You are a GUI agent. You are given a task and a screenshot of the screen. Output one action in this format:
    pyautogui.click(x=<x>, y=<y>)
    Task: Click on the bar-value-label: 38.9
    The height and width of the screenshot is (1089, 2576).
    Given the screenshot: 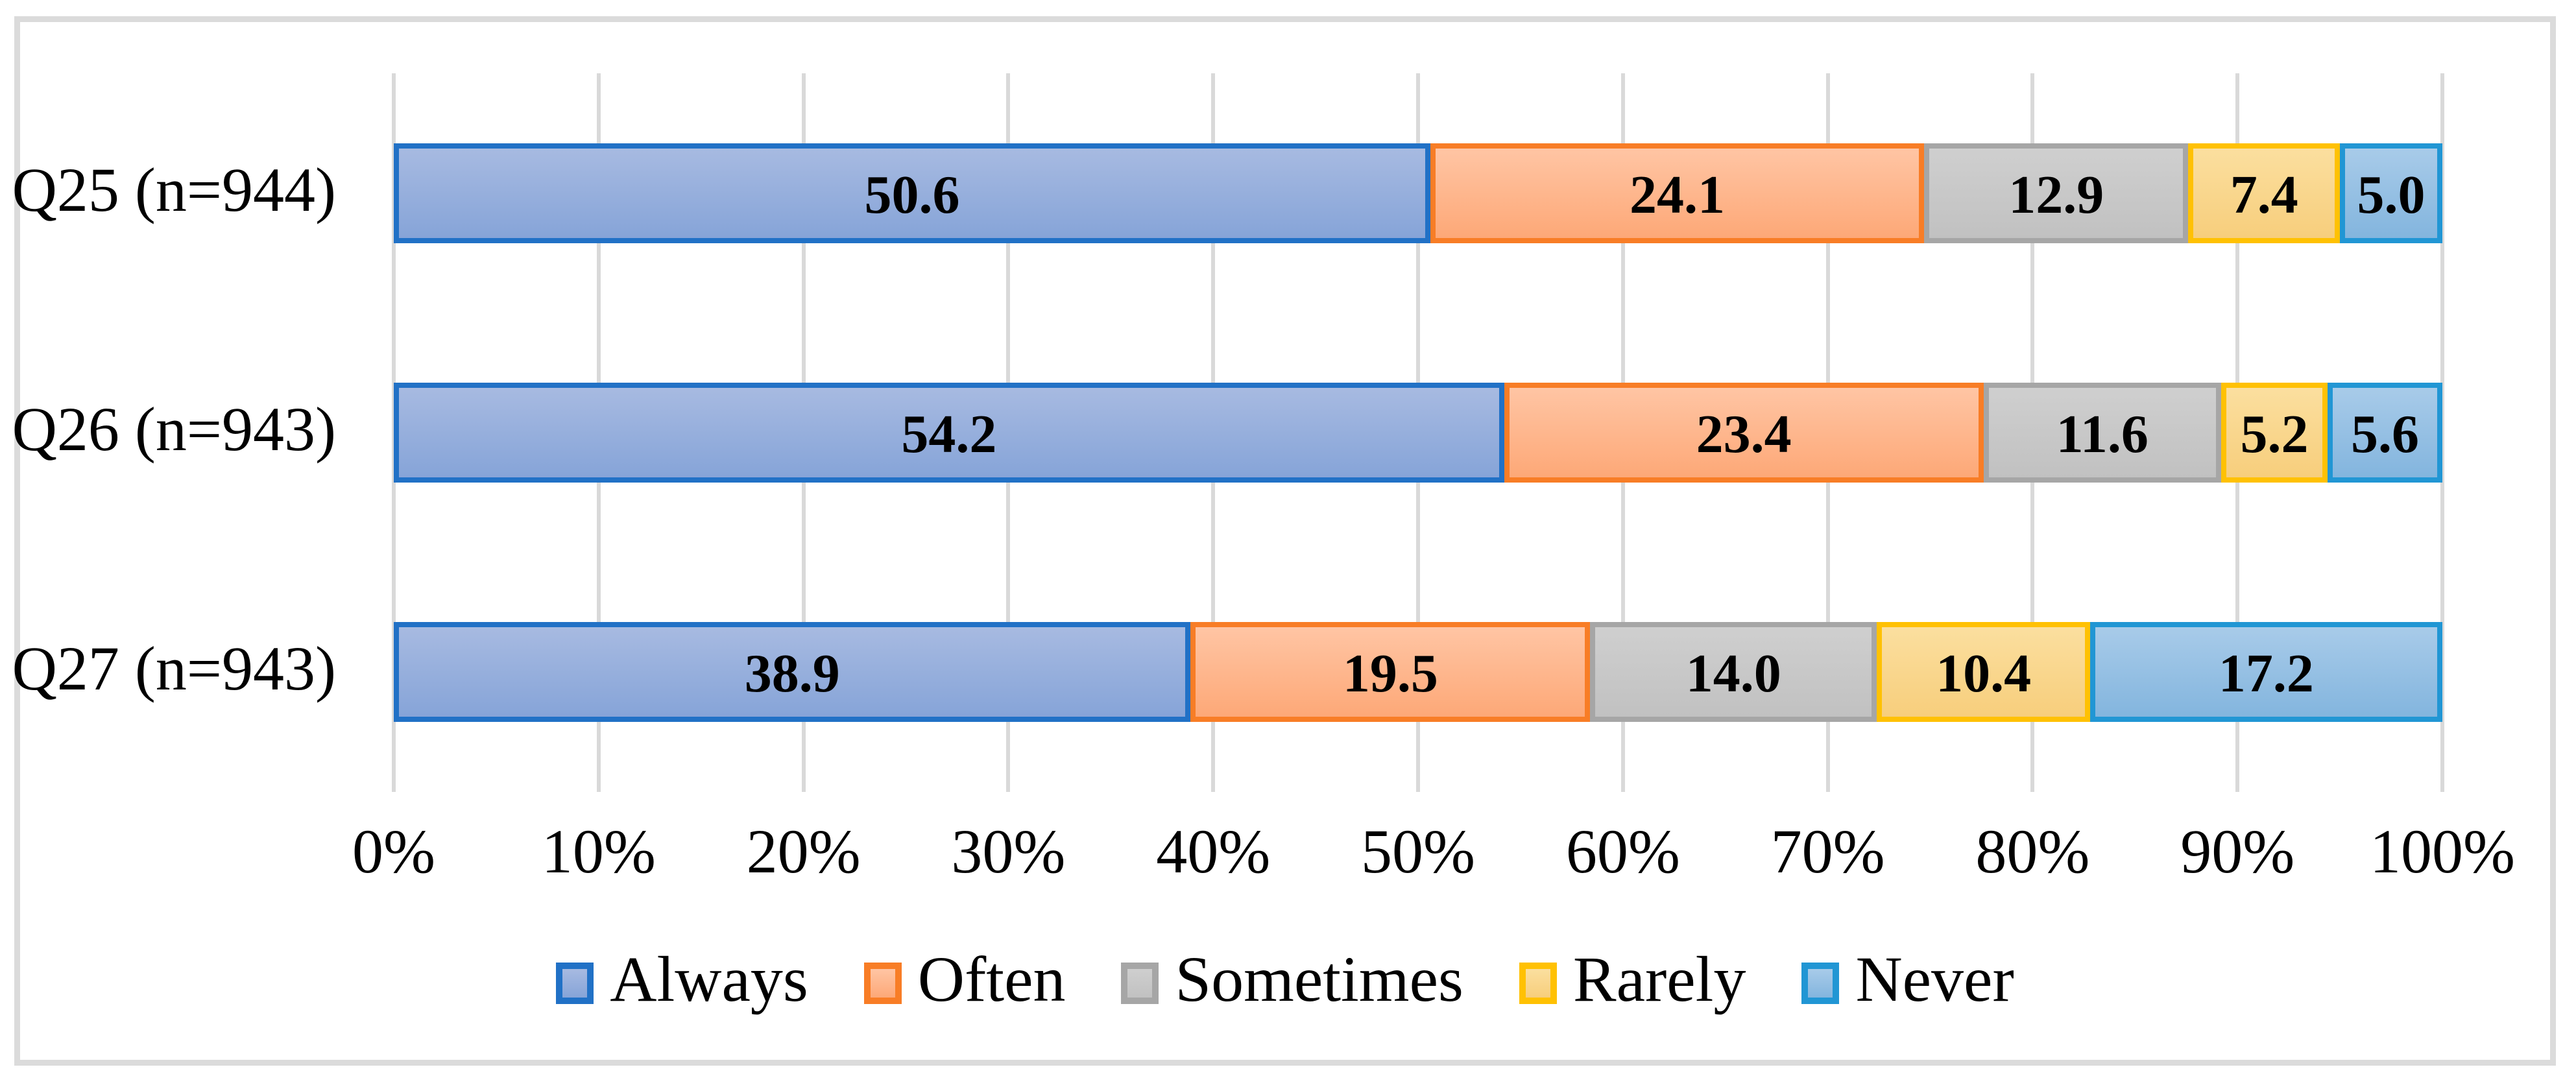 What is the action you would take?
    pyautogui.click(x=792, y=673)
    